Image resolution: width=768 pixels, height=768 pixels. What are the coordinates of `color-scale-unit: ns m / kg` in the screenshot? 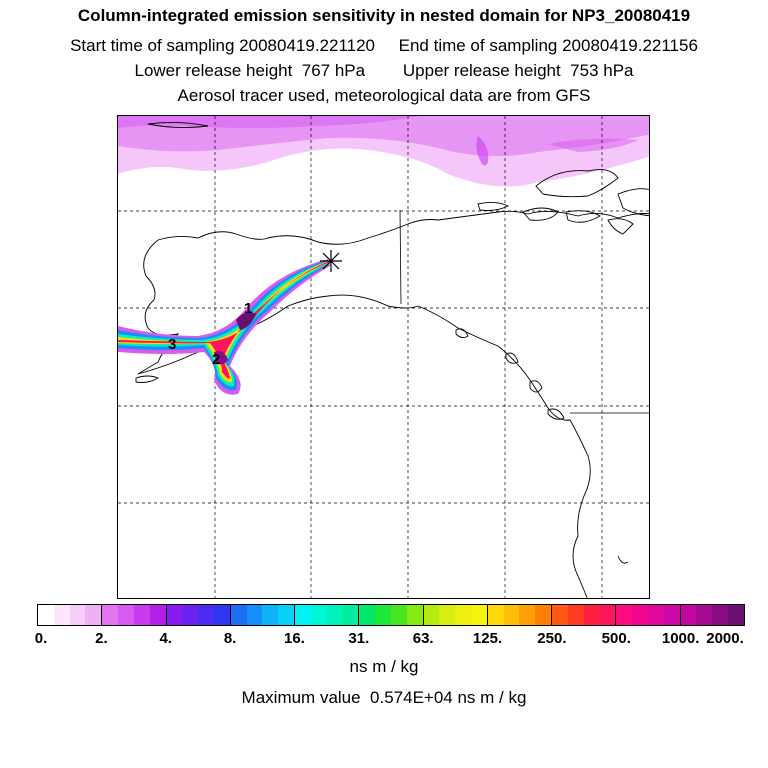 It's located at (384, 666).